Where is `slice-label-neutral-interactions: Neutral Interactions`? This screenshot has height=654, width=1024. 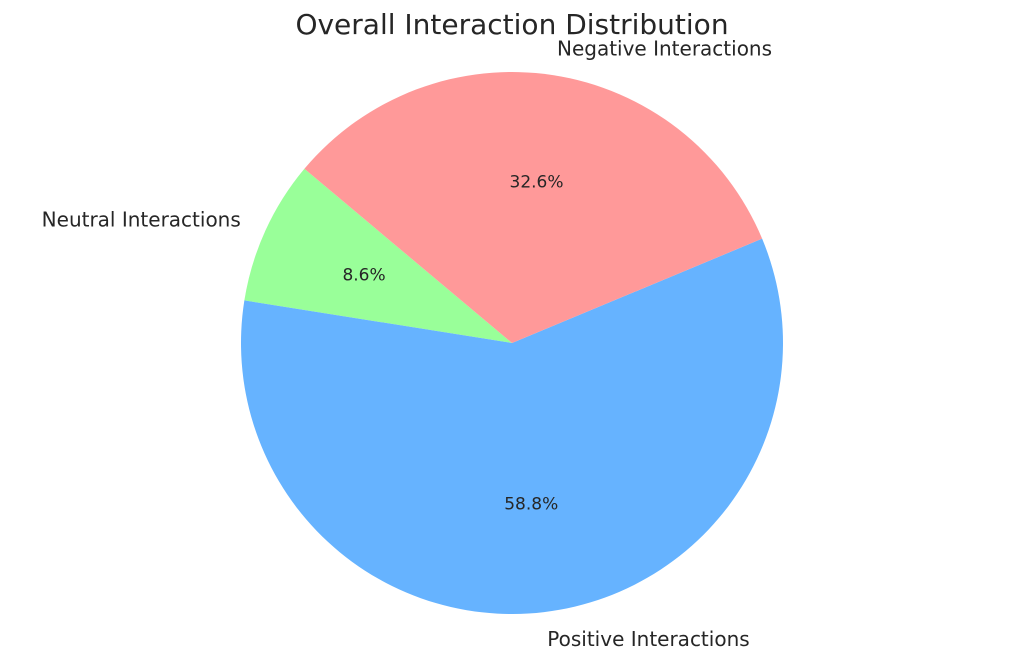
slice-label-neutral-interactions: Neutral Interactions is located at coordinates (141, 219).